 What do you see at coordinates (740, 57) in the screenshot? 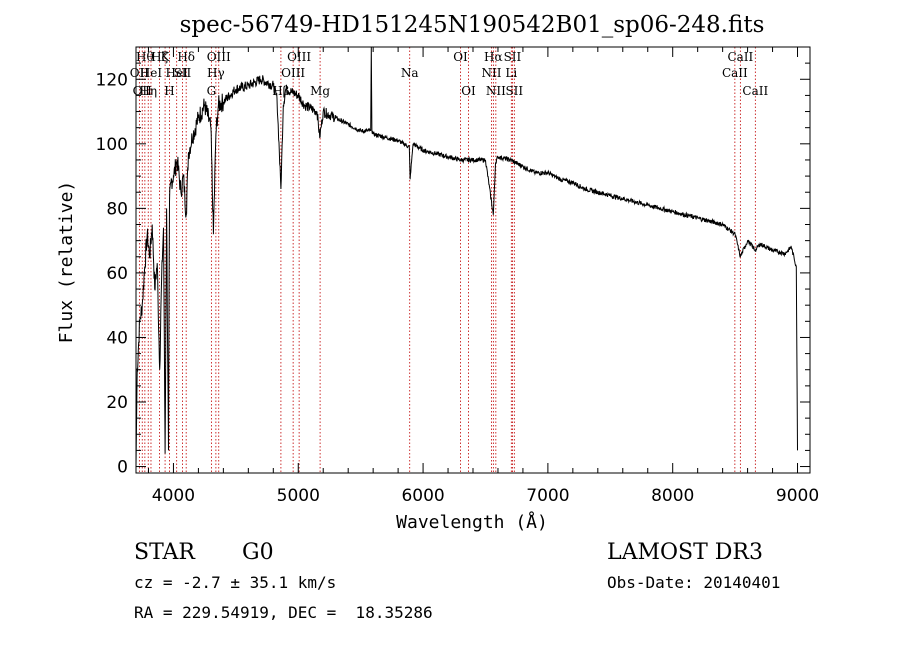
I see `line-marker-label-28: CaII` at bounding box center [740, 57].